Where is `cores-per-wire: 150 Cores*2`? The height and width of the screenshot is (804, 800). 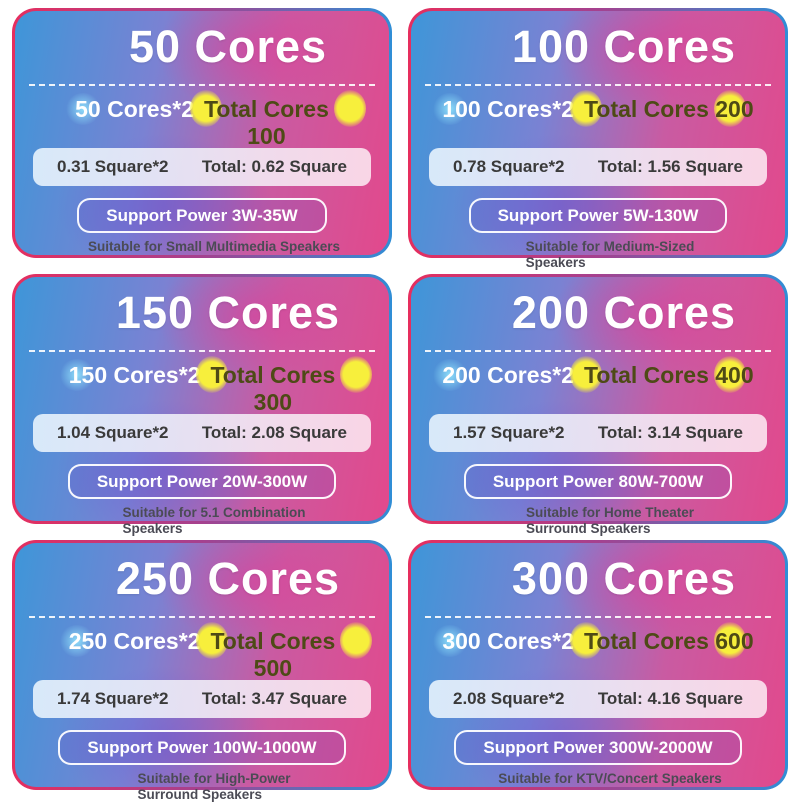 cores-per-wire: 150 Cores*2 is located at coordinates (129, 375).